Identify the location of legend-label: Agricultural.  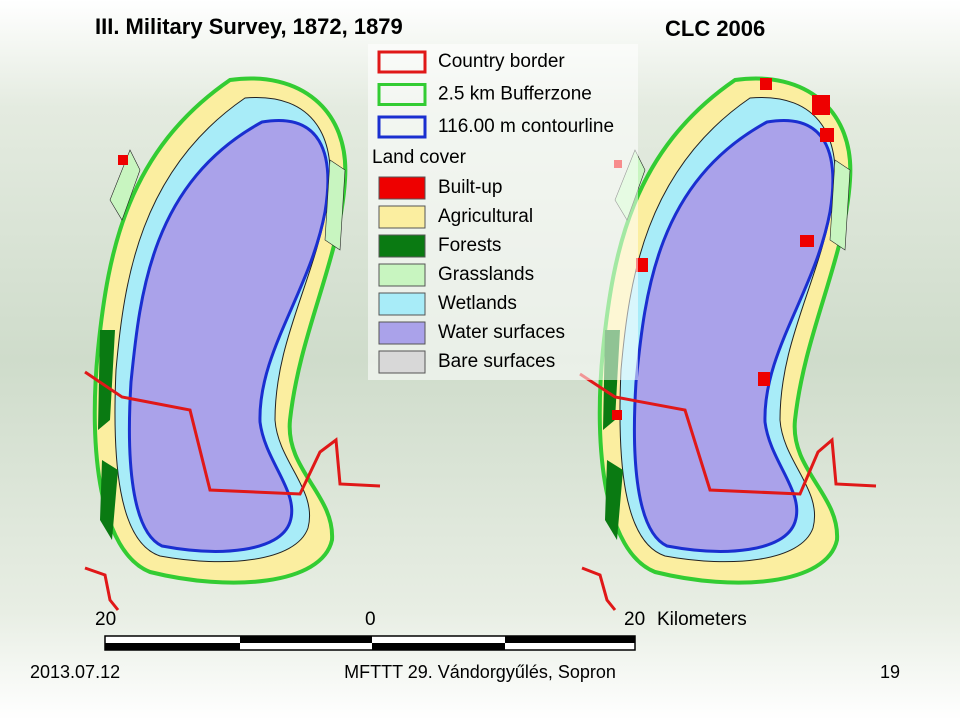
(485, 216).